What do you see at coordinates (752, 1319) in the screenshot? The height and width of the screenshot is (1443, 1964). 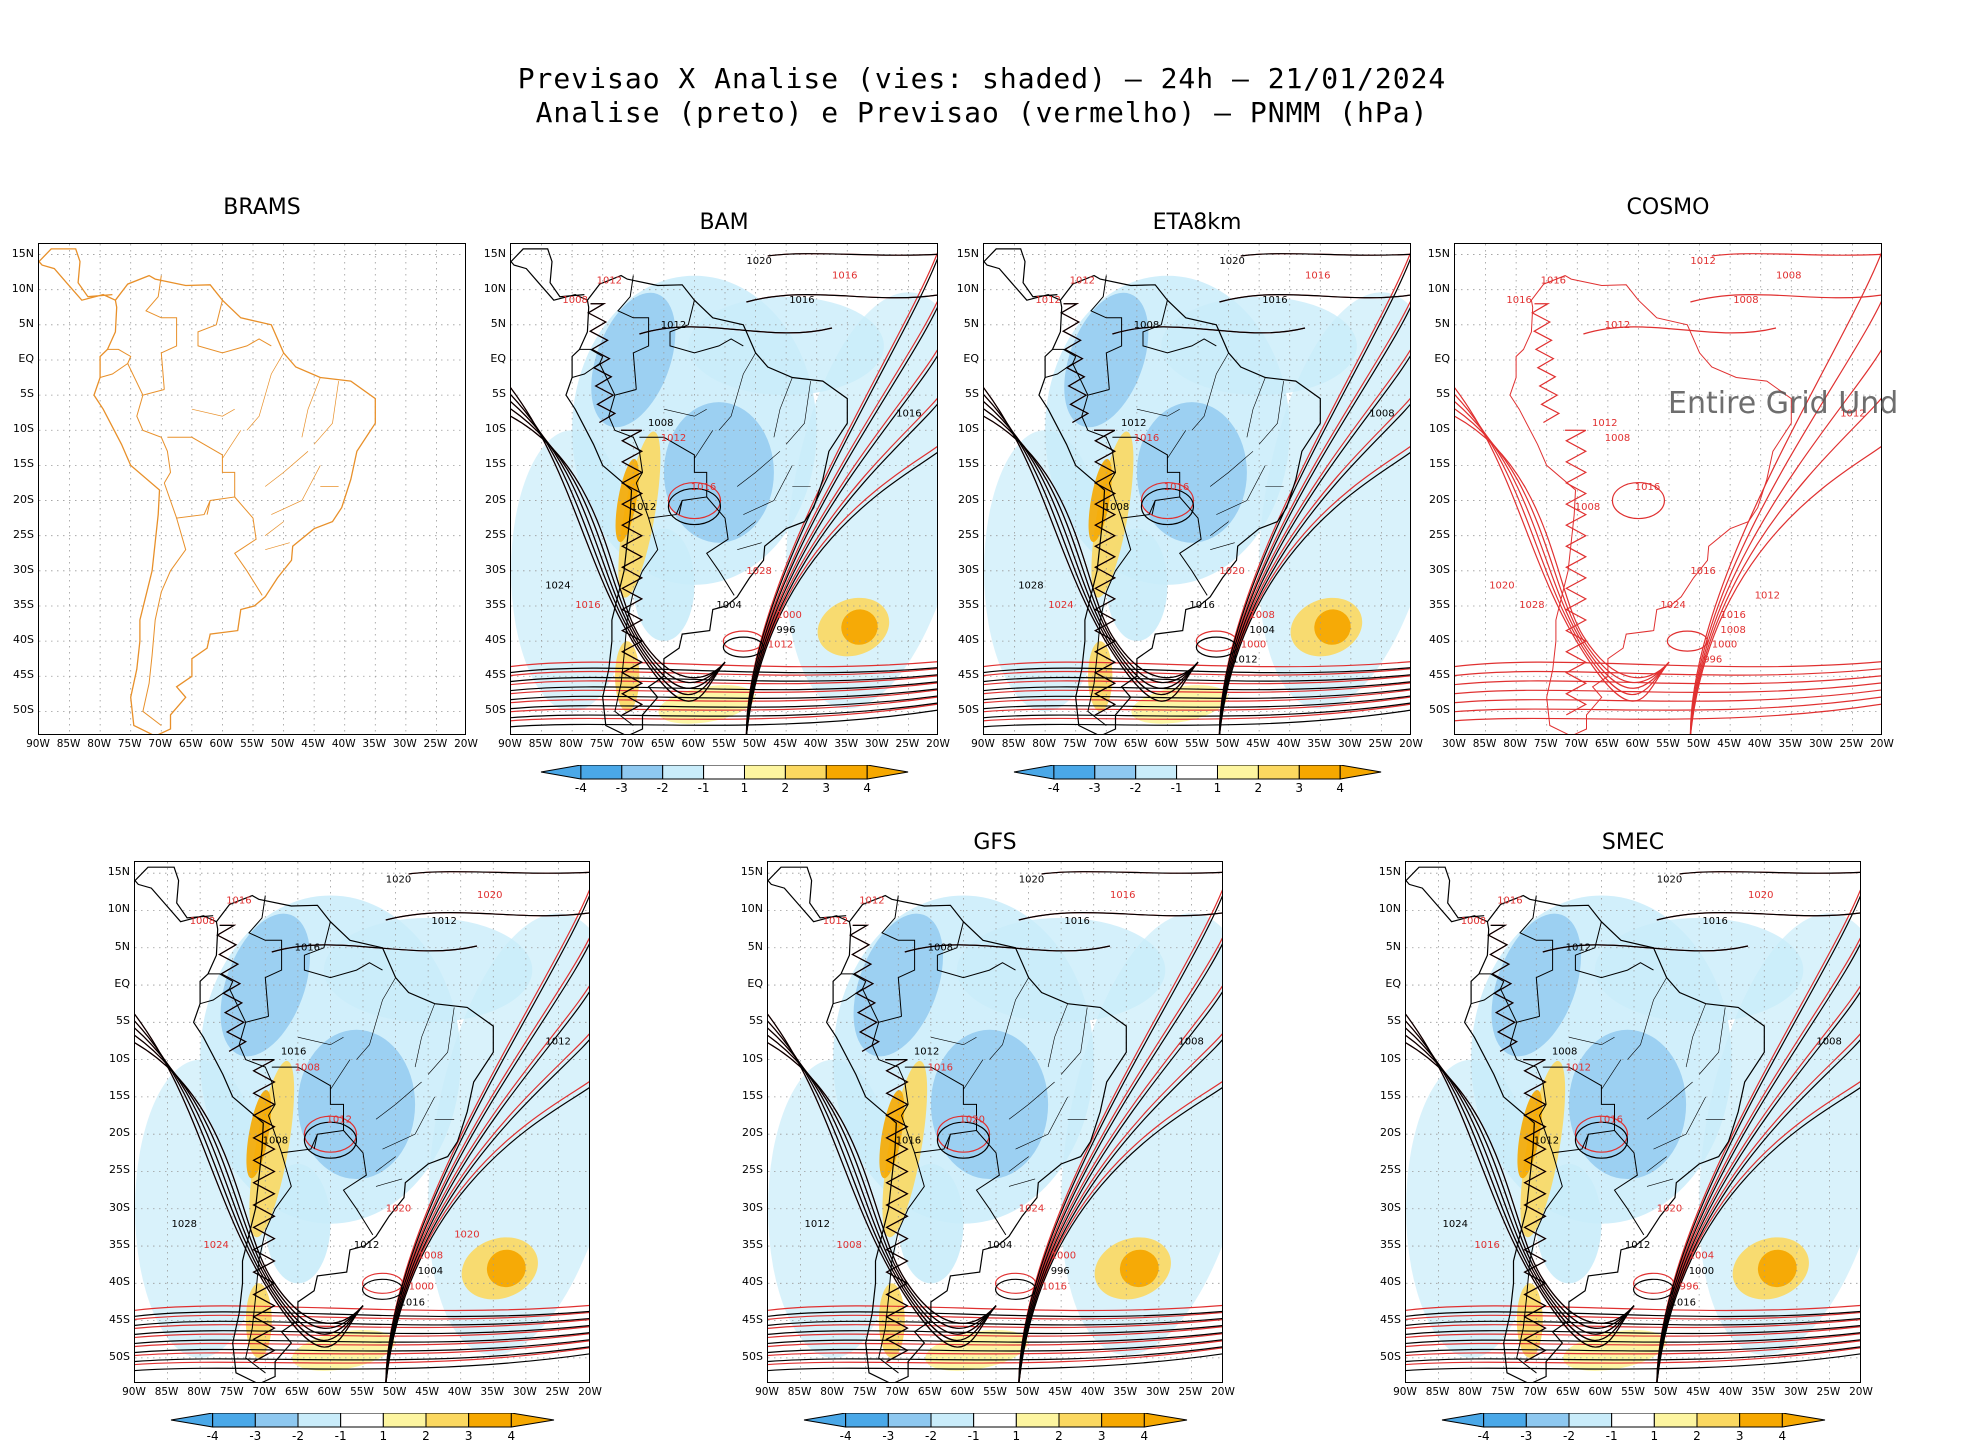 I see `lat-tick-label: 45S` at bounding box center [752, 1319].